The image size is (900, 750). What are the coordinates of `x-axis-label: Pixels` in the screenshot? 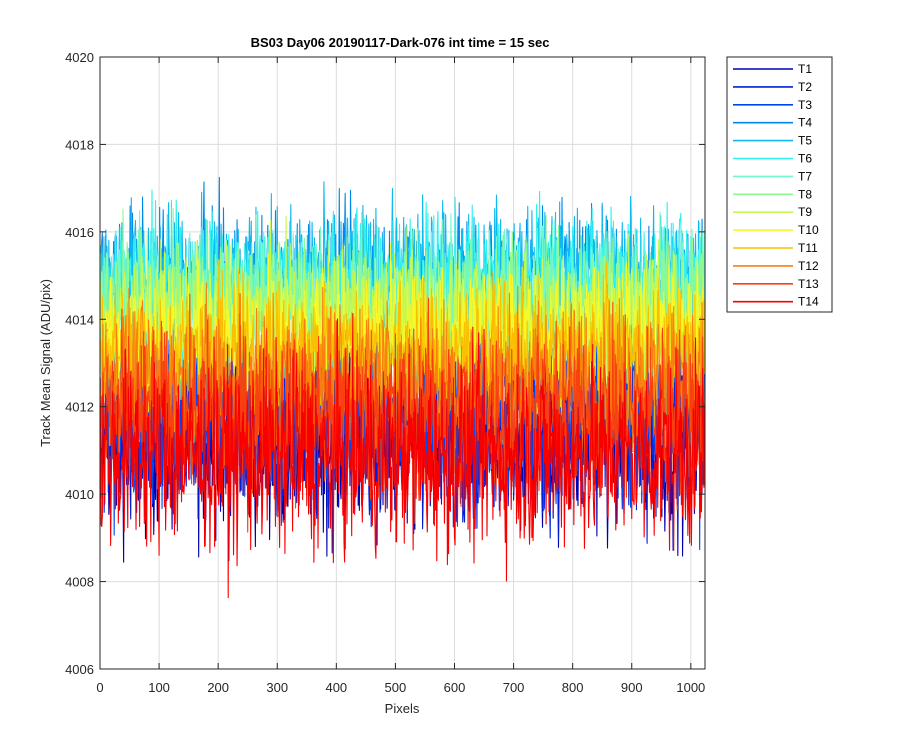 It's located at (402, 708).